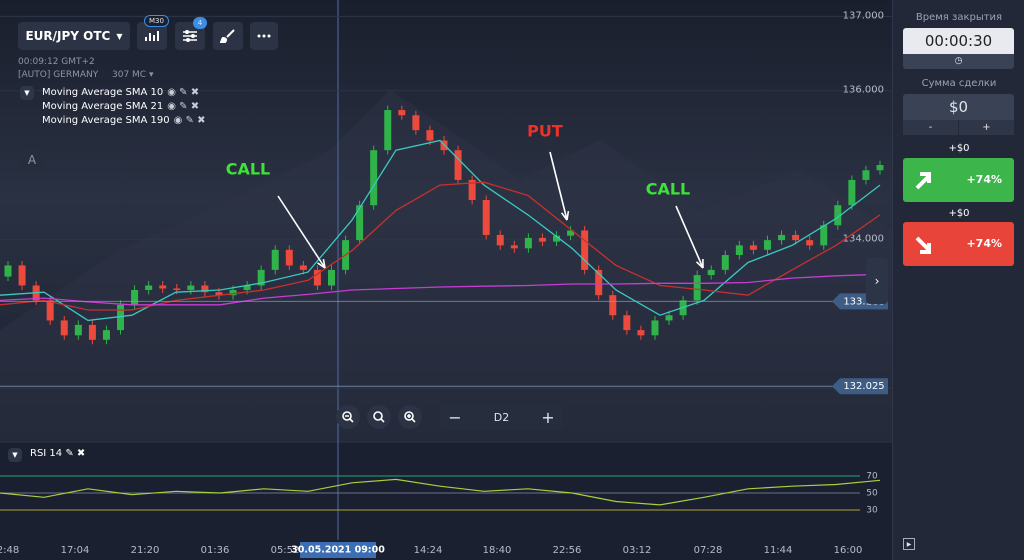  Describe the element at coordinates (56, 62) in the screenshot. I see `server-time: 00:09:12 GMT+2` at that location.